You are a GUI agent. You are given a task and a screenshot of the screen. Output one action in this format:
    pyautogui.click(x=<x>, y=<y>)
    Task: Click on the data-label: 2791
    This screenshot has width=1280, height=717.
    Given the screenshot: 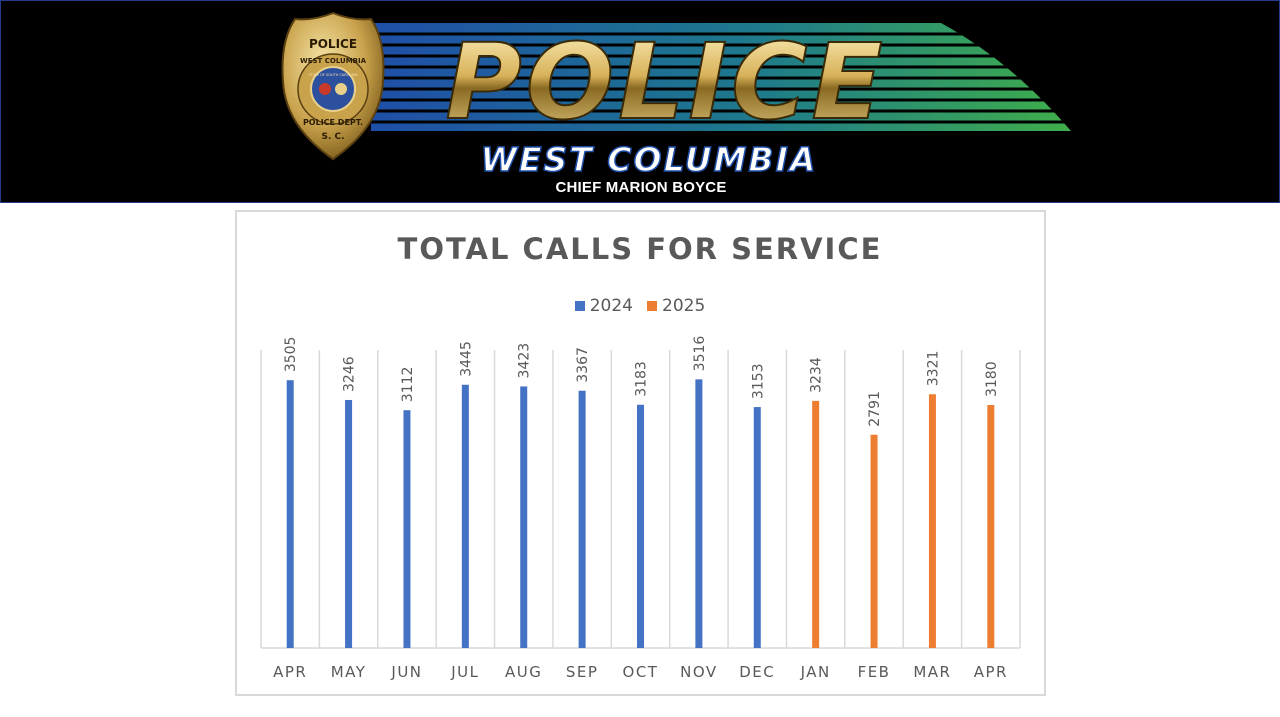 What is the action you would take?
    pyautogui.click(x=875, y=409)
    